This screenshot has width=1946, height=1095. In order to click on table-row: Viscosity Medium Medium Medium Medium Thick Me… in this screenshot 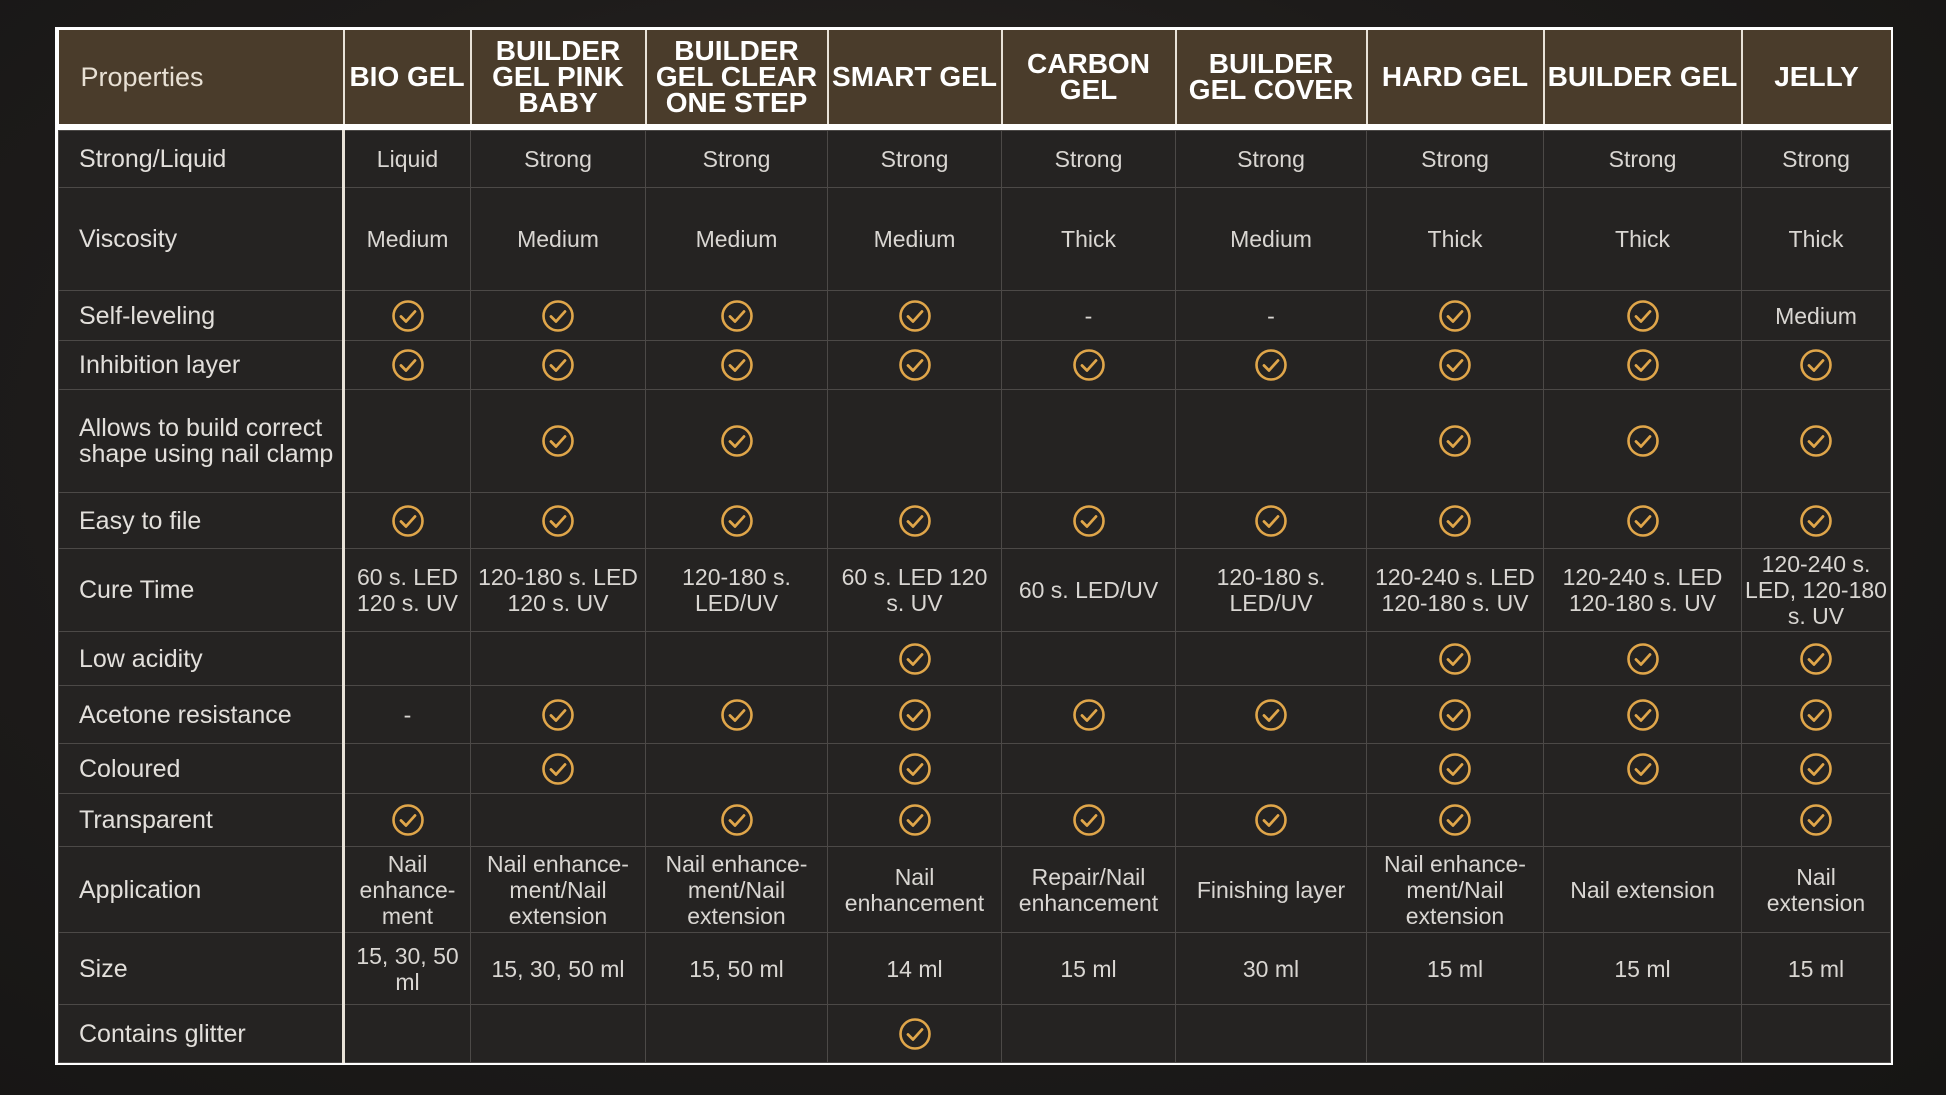, I will do `click(974, 239)`.